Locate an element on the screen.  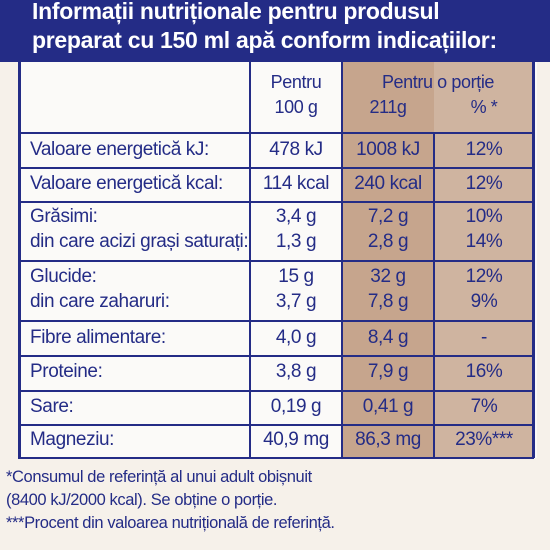
header-portion-grams: 211g is located at coordinates (388, 107).